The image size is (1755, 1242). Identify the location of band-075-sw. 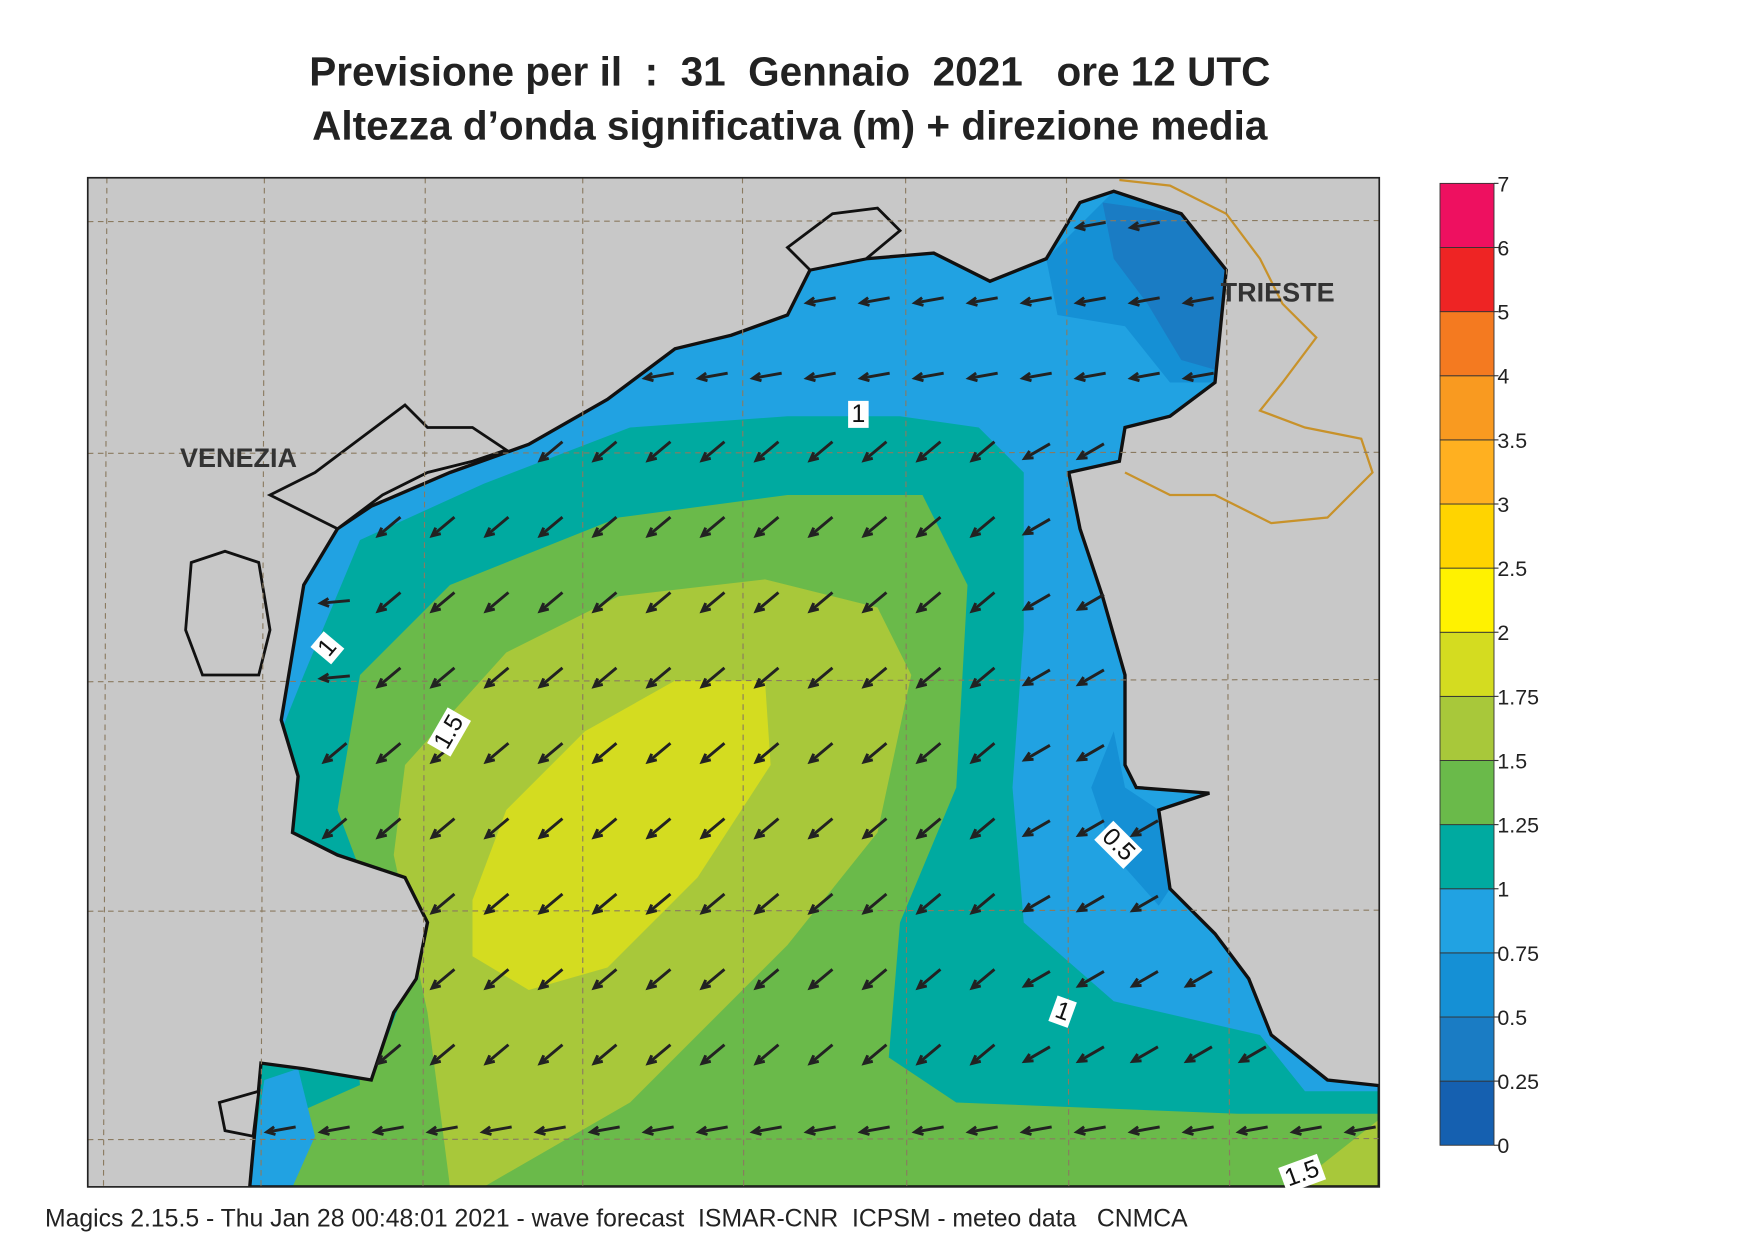
(282, 1127).